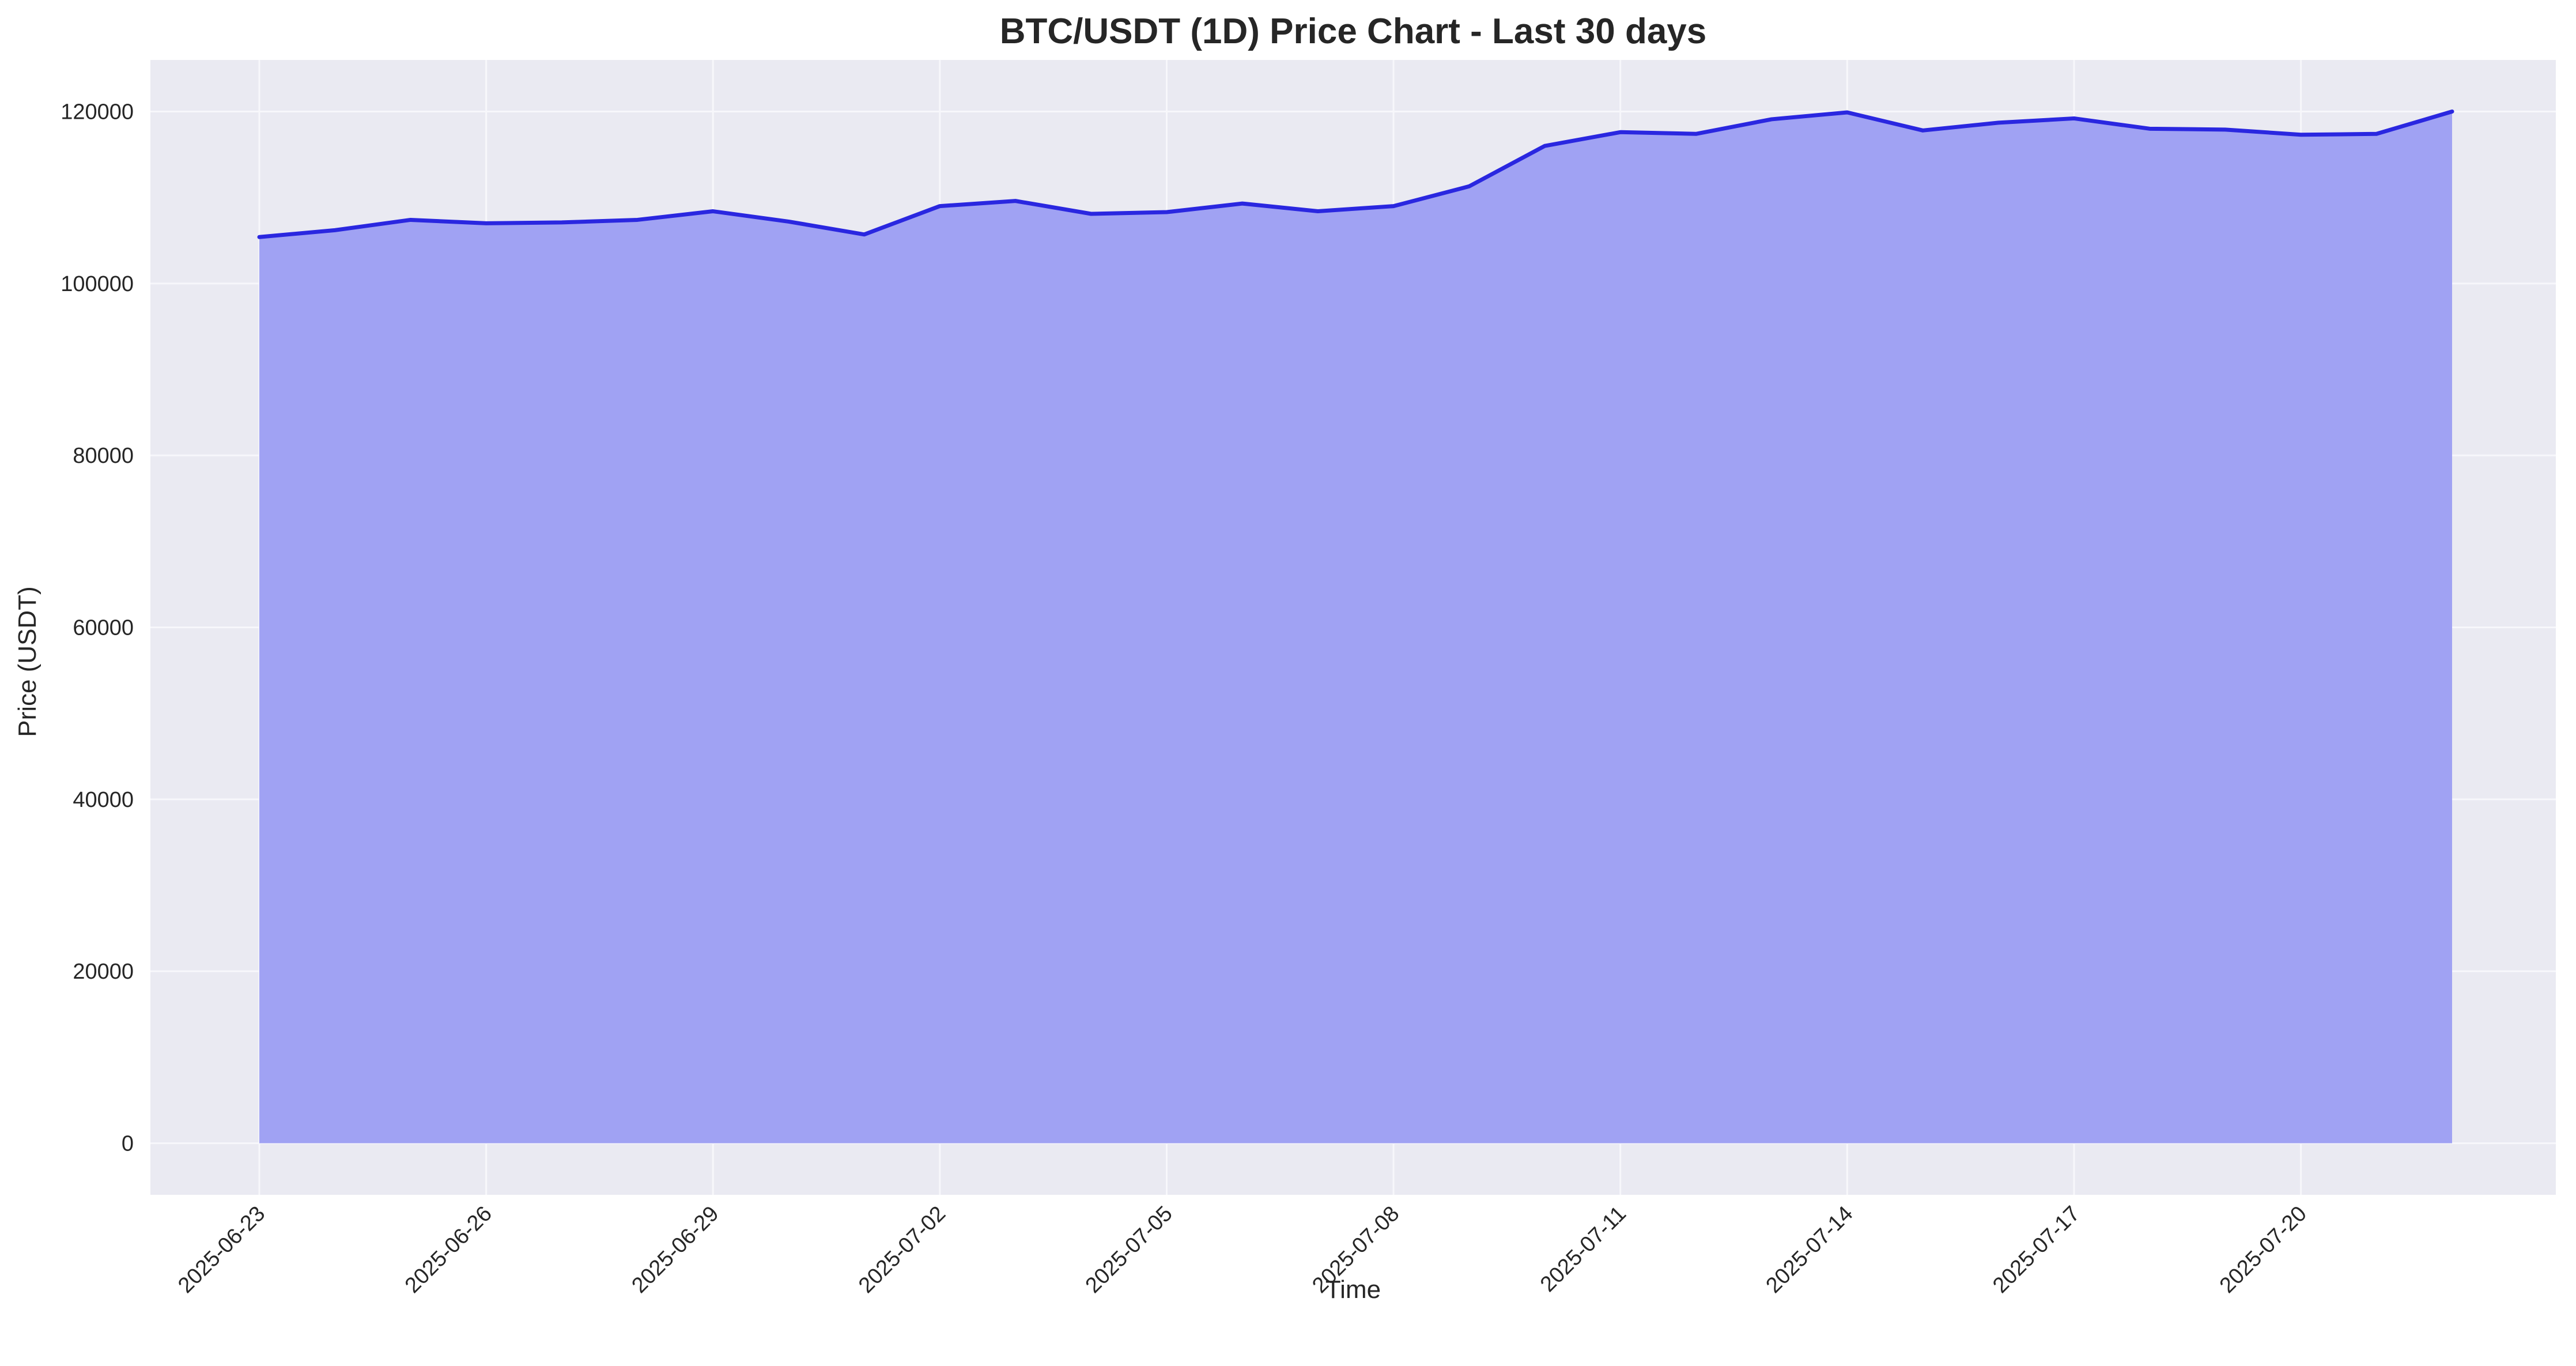  What do you see at coordinates (103, 628) in the screenshot?
I see `y-tick-label: 60000` at bounding box center [103, 628].